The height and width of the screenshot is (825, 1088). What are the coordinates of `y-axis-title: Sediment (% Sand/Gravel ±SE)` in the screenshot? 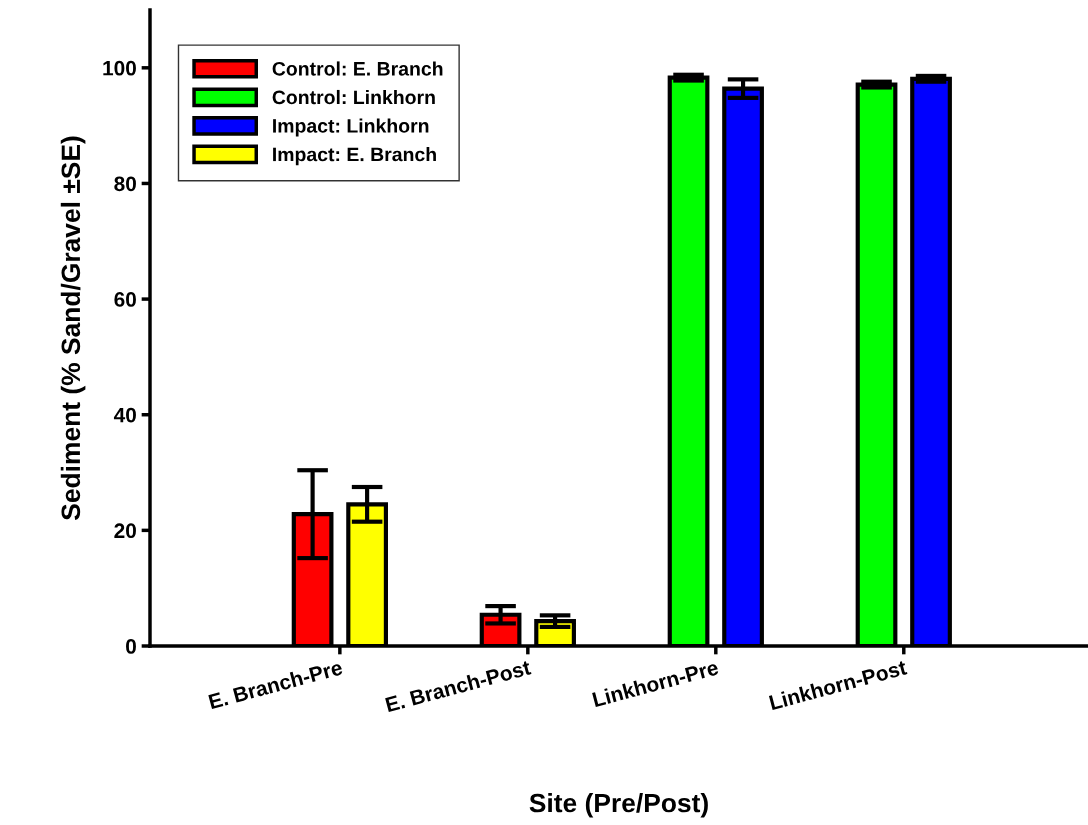 It's located at (73, 328).